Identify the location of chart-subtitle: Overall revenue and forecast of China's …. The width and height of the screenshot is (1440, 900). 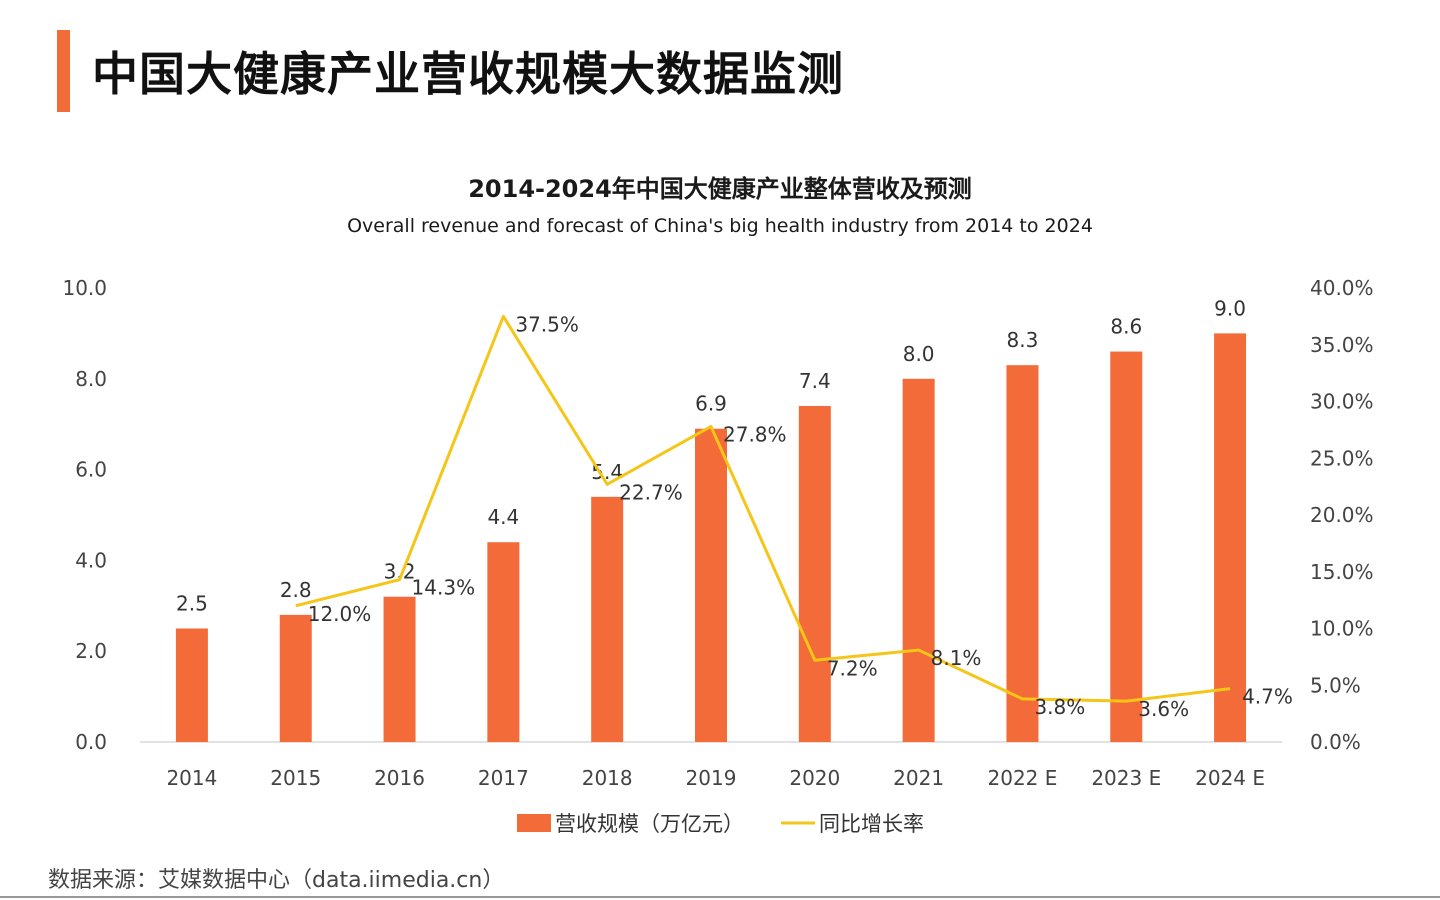
(720, 226).